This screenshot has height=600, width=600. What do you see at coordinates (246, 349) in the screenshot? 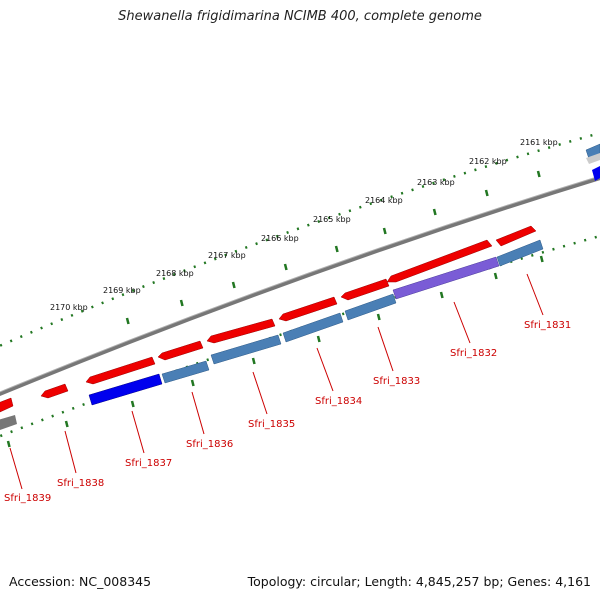
I see `feature-sfri-1835-reverse` at bounding box center [246, 349].